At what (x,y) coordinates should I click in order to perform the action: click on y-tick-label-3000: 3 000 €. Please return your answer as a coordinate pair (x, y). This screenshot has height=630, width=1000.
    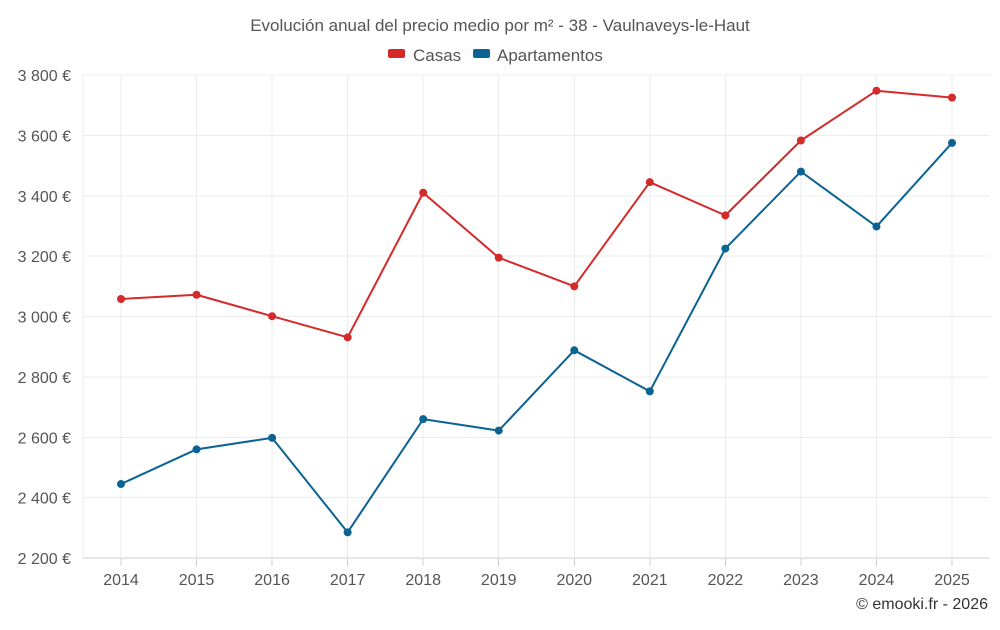
    Looking at the image, I should click on (44, 318).